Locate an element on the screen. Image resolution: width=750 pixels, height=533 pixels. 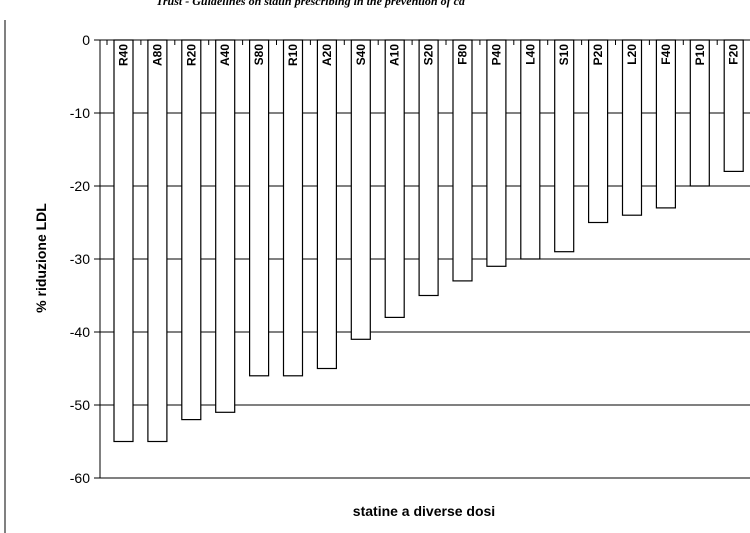
y-tick-label: 0 is located at coordinates (86, 40).